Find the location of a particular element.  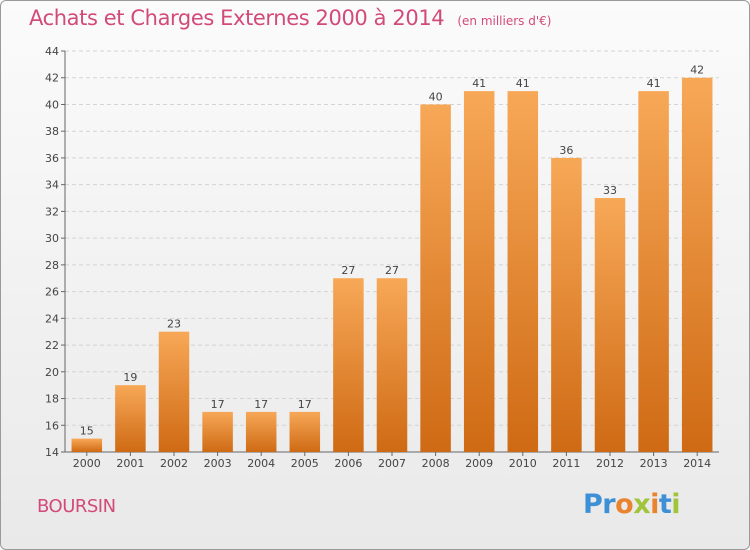

y-tick-label: 22 is located at coordinates (52, 345).